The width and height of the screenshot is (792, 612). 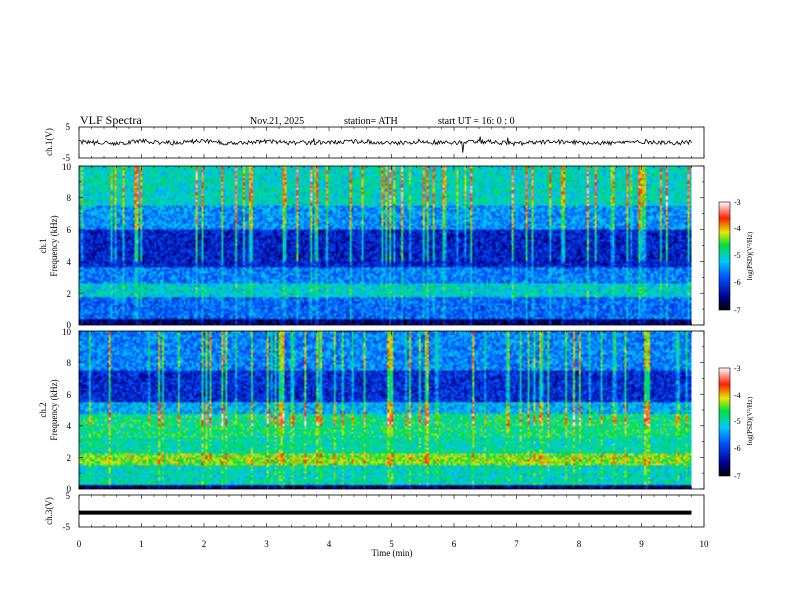 I want to click on time-axis-tick-label: 4, so click(x=329, y=544).